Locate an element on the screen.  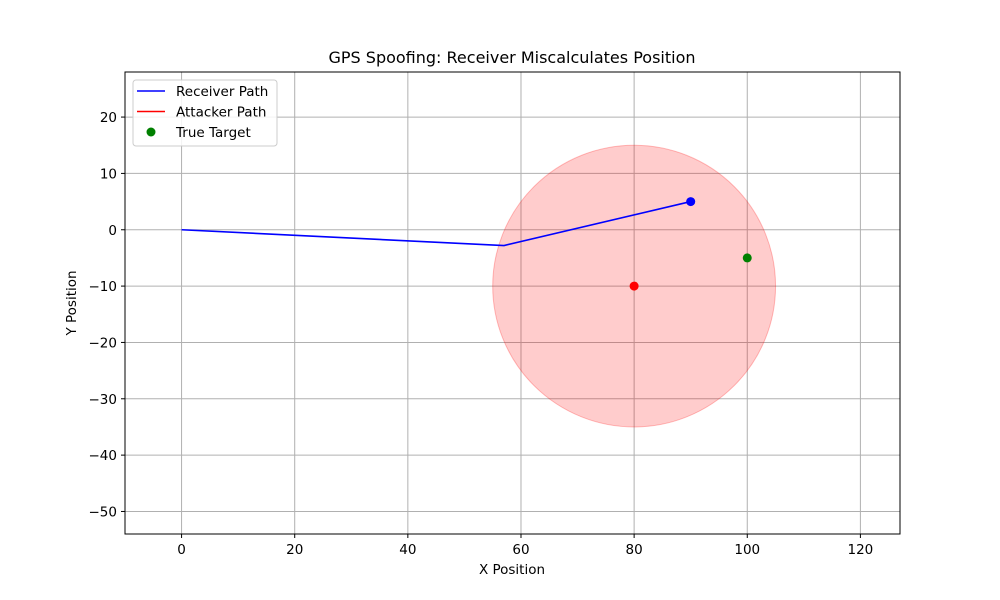
y-tick-label: −20 is located at coordinates (103, 343).